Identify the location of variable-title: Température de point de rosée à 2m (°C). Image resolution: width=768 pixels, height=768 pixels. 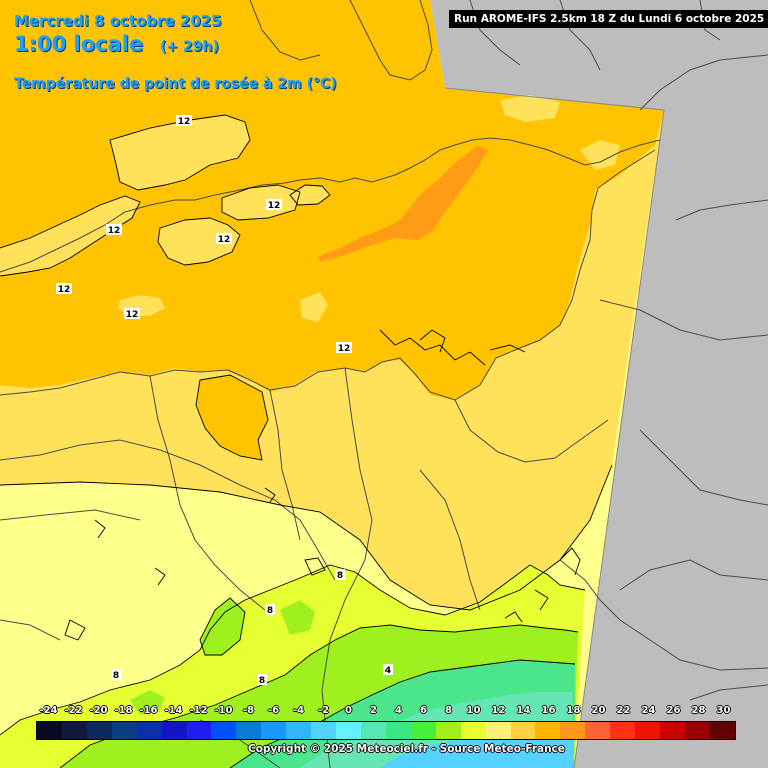
(175, 84).